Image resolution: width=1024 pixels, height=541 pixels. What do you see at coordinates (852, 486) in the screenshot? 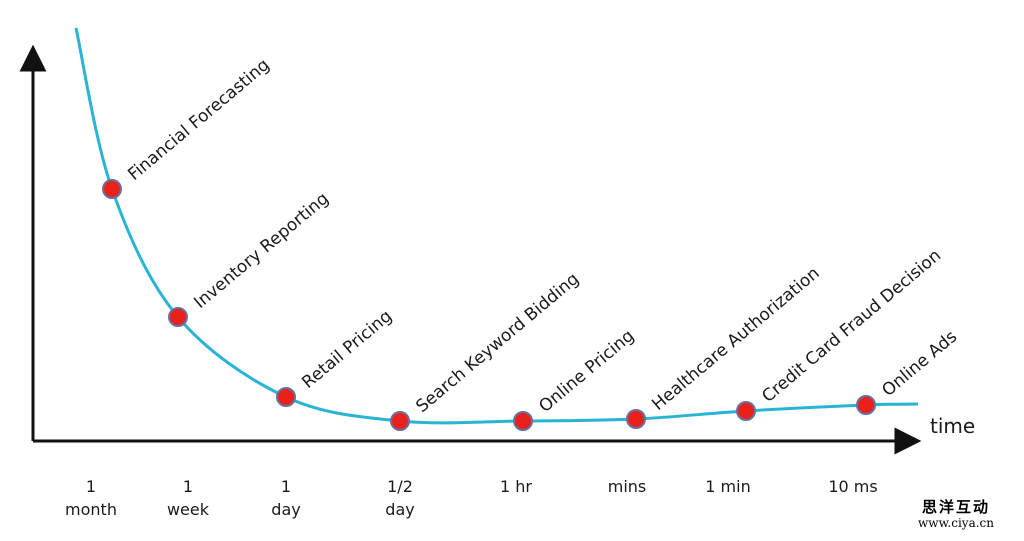
I see `x-tick-label: 10 ms` at bounding box center [852, 486].